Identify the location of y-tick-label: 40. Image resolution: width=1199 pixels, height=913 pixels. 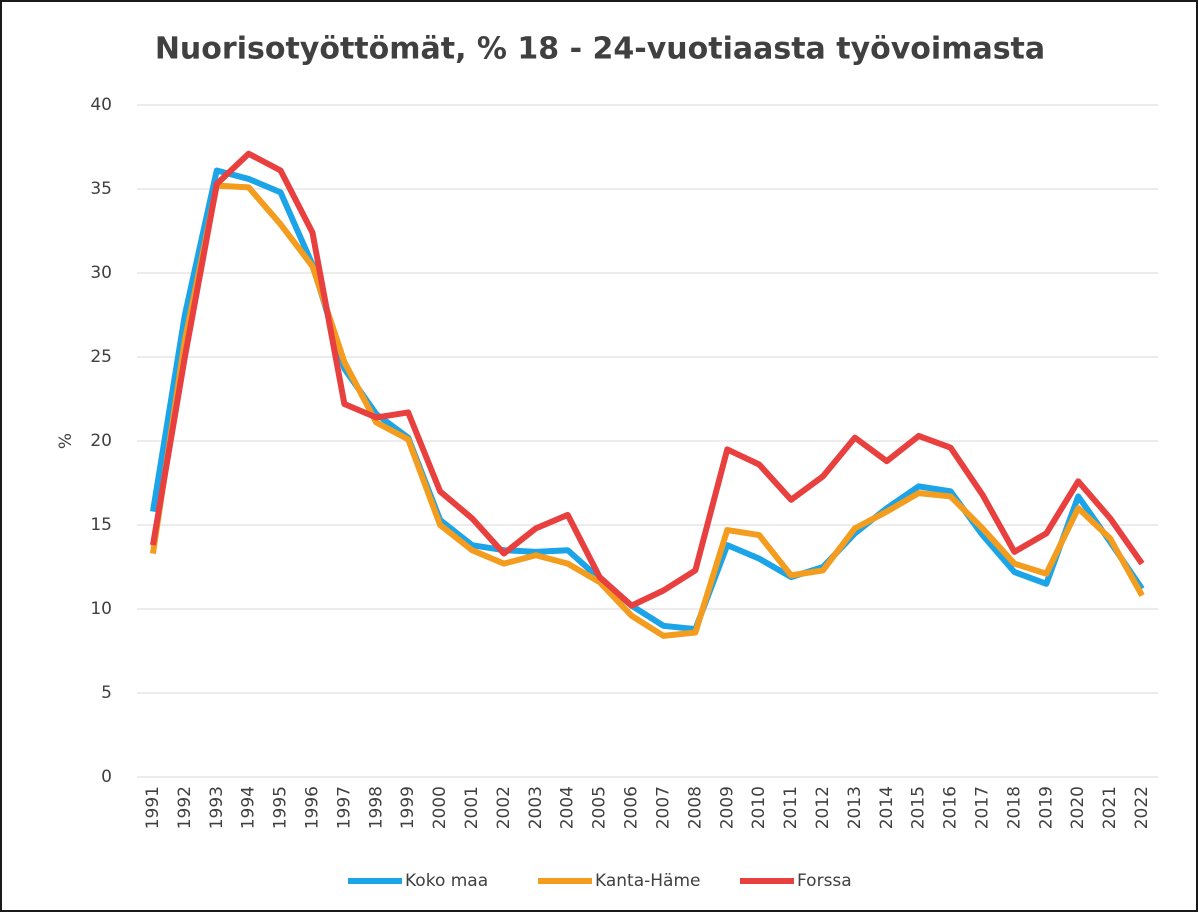
(101, 105).